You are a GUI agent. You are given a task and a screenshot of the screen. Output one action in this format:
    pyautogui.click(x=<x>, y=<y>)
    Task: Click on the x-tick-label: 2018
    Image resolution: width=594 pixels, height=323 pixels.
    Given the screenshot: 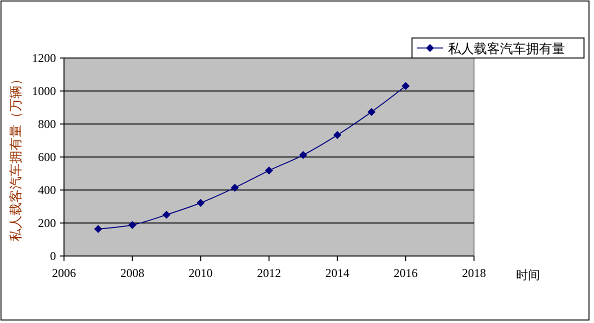 What is the action you would take?
    pyautogui.click(x=474, y=273)
    